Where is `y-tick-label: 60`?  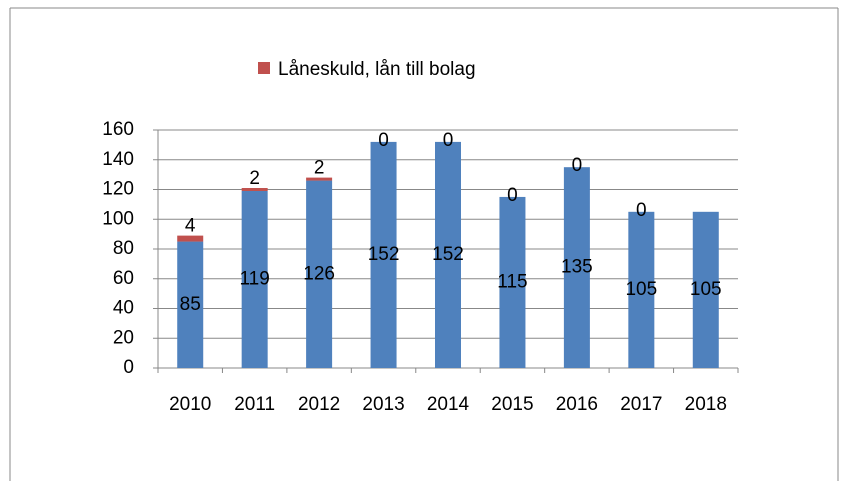 y-tick-label: 60 is located at coordinates (123, 278).